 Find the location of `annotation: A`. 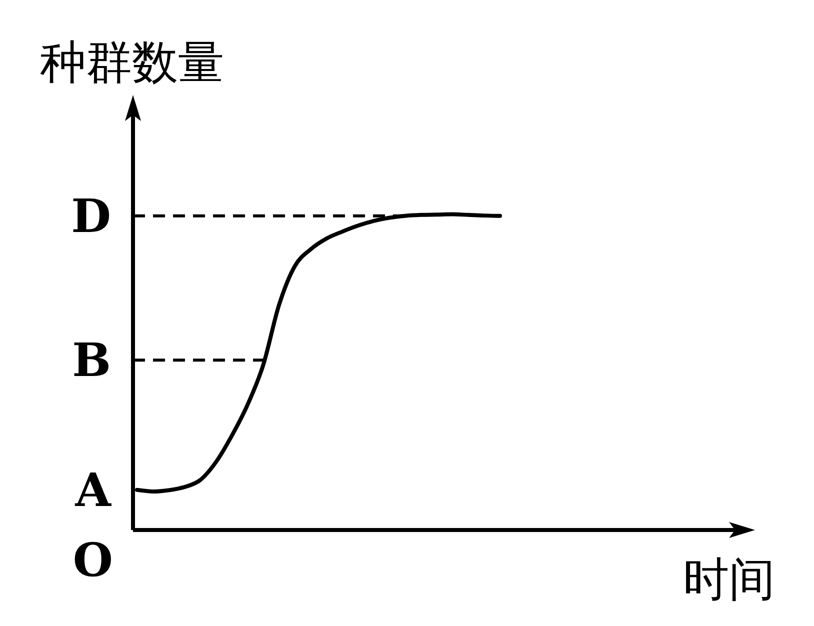

annotation: A is located at coordinates (93, 489).